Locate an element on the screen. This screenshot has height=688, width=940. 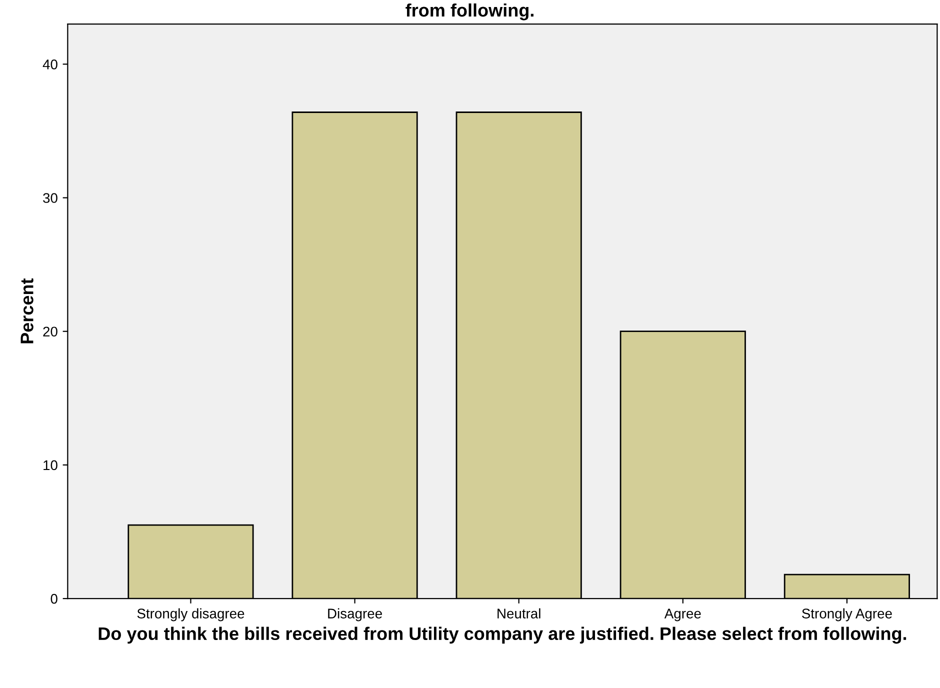
x-axis-title: Do you think the bills received from Utility company are justified. Please select from following. is located at coordinates (502, 635).